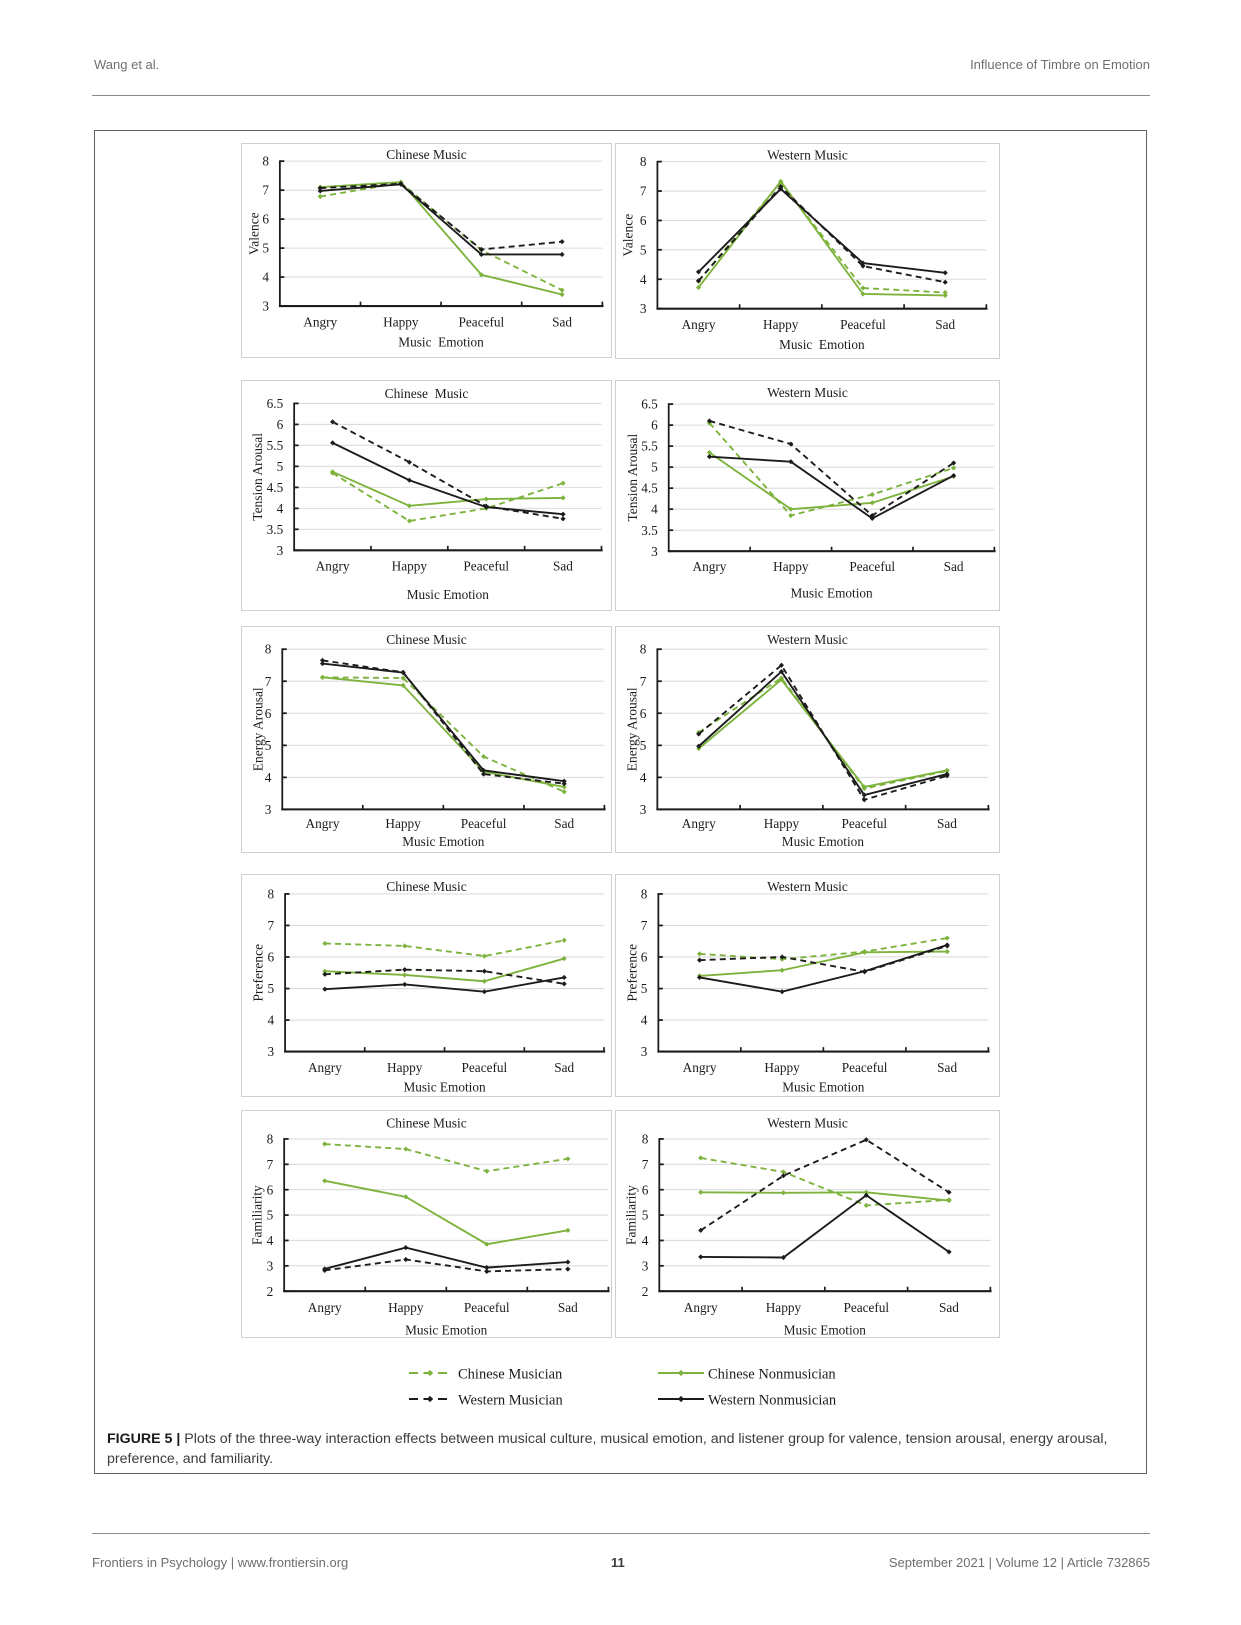 The width and height of the screenshot is (1241, 1625). What do you see at coordinates (632, 478) in the screenshot?
I see `svg-text: Tension Arousal` at bounding box center [632, 478].